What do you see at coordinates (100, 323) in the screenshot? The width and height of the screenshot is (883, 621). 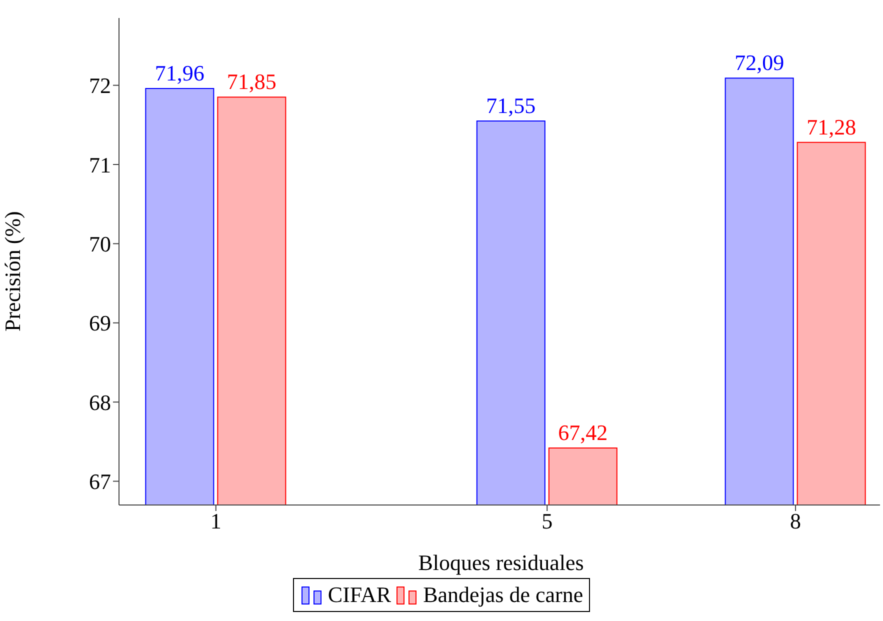 I see `y-tick-label: 69` at bounding box center [100, 323].